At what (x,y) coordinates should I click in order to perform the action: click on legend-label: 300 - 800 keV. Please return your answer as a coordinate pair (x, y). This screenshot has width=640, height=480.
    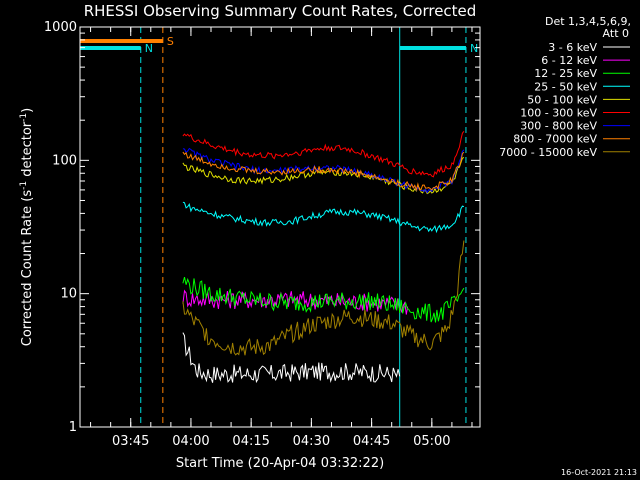
    Looking at the image, I should click on (558, 126).